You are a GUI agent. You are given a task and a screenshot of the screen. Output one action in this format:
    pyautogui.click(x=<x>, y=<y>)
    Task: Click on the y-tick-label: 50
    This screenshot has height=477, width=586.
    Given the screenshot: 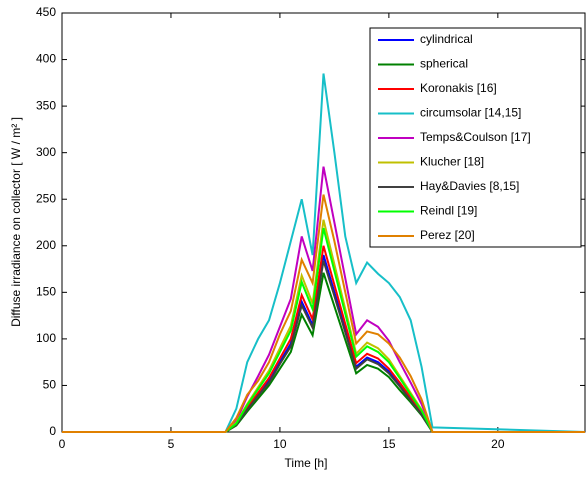 What is the action you would take?
    pyautogui.click(x=50, y=385)
    